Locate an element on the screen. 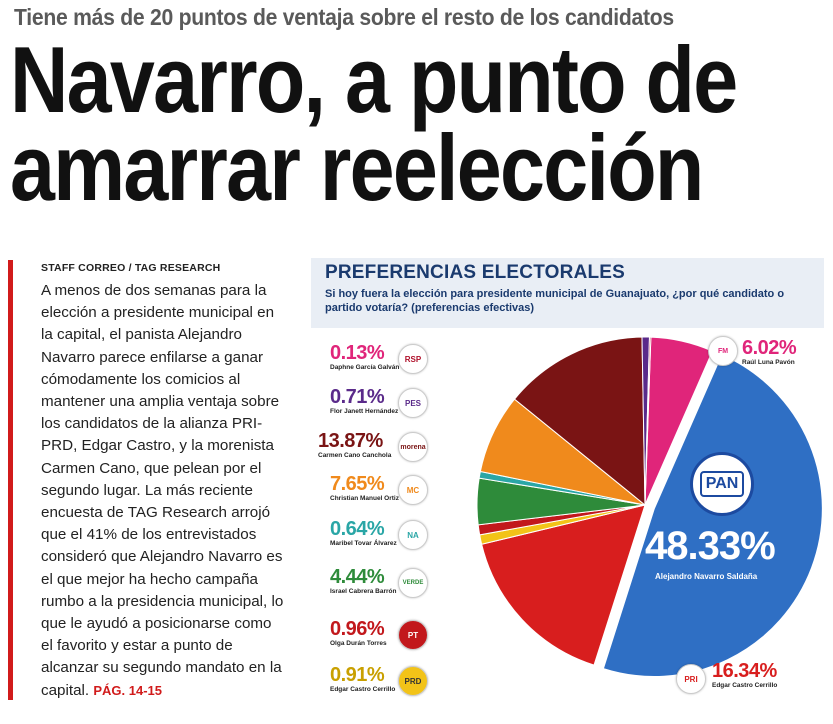 The image size is (833, 724). candidate-pt: 0.96% Olga Durán Torres is located at coordinates (358, 632).